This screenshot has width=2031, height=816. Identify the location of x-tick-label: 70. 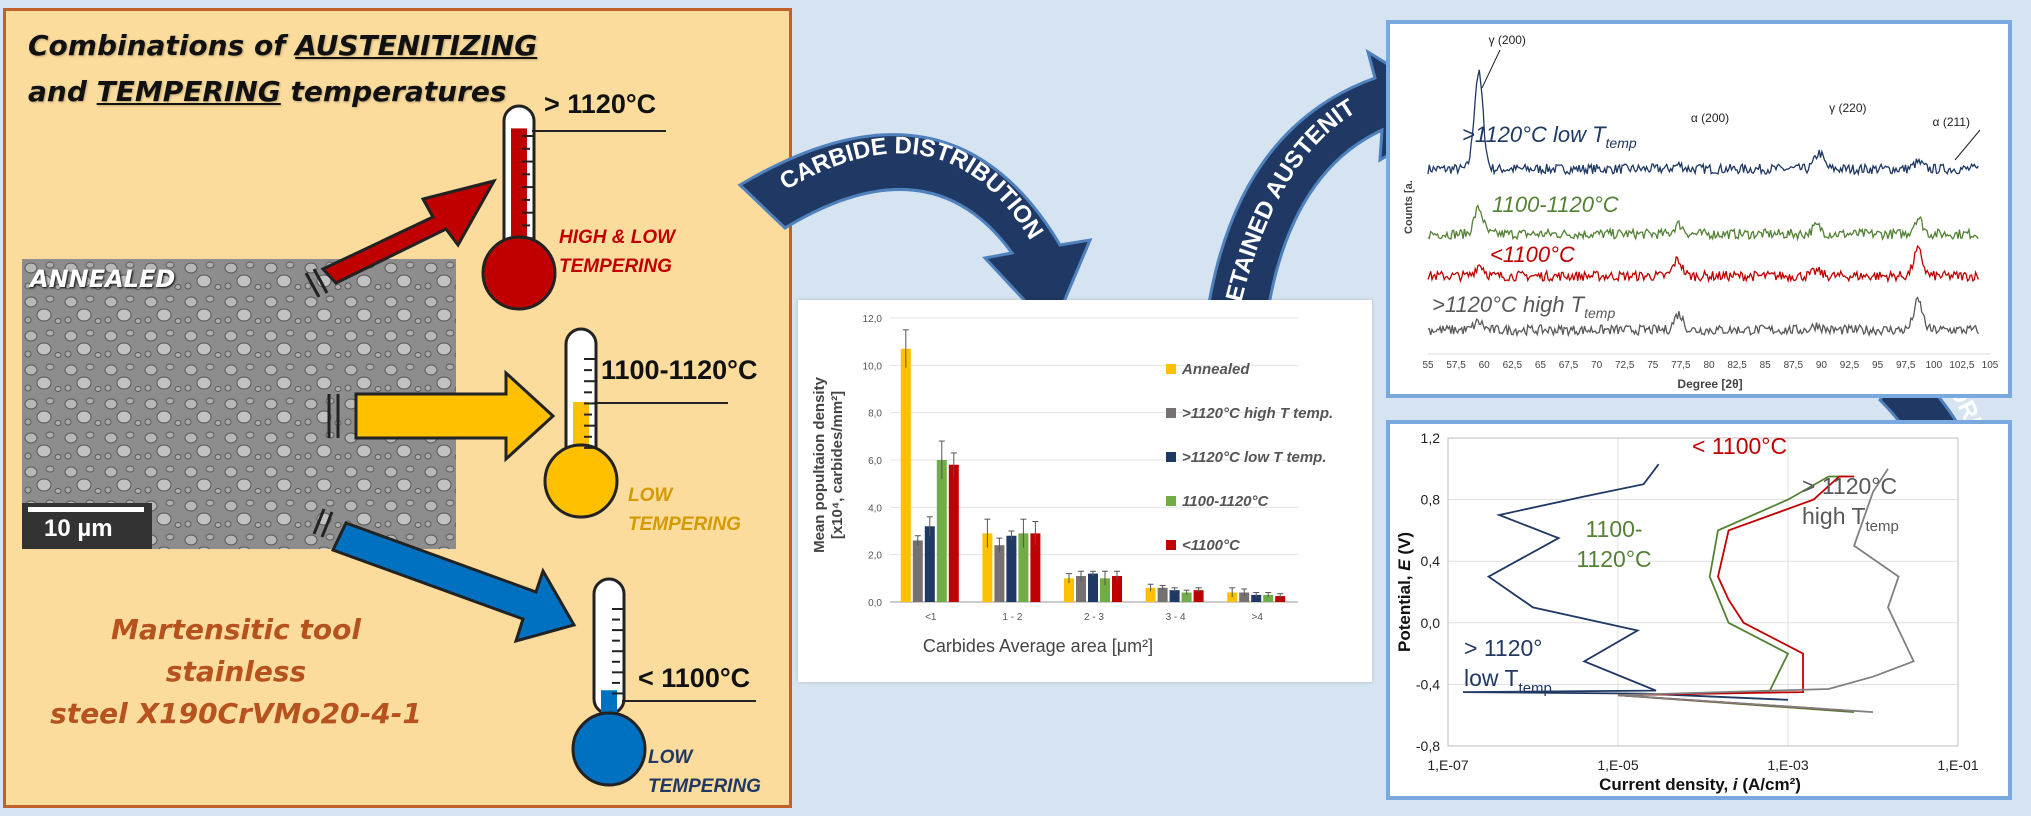
(1597, 365).